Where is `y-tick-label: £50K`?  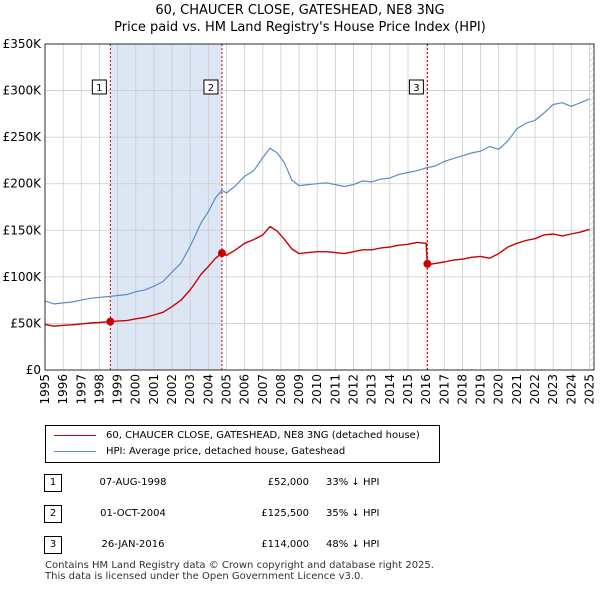
y-tick-label: £50K is located at coordinates (26, 323).